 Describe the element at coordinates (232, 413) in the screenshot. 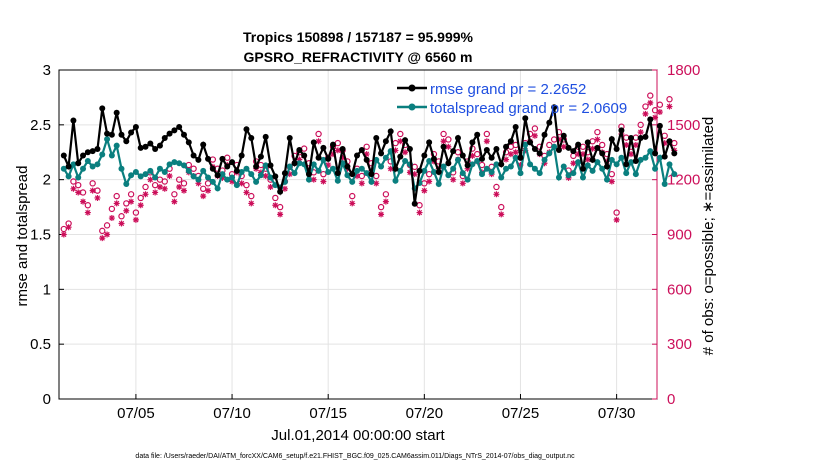

I see `x-tick-label-1: 07/10` at that location.